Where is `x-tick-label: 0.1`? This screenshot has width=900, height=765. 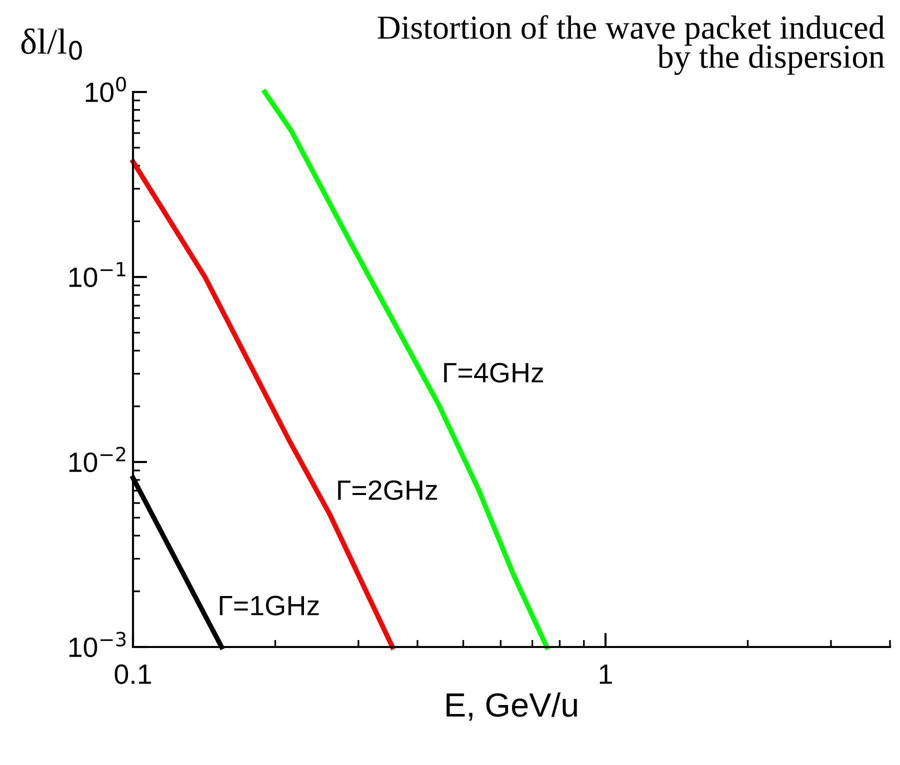 x-tick-label: 0.1 is located at coordinates (132, 674).